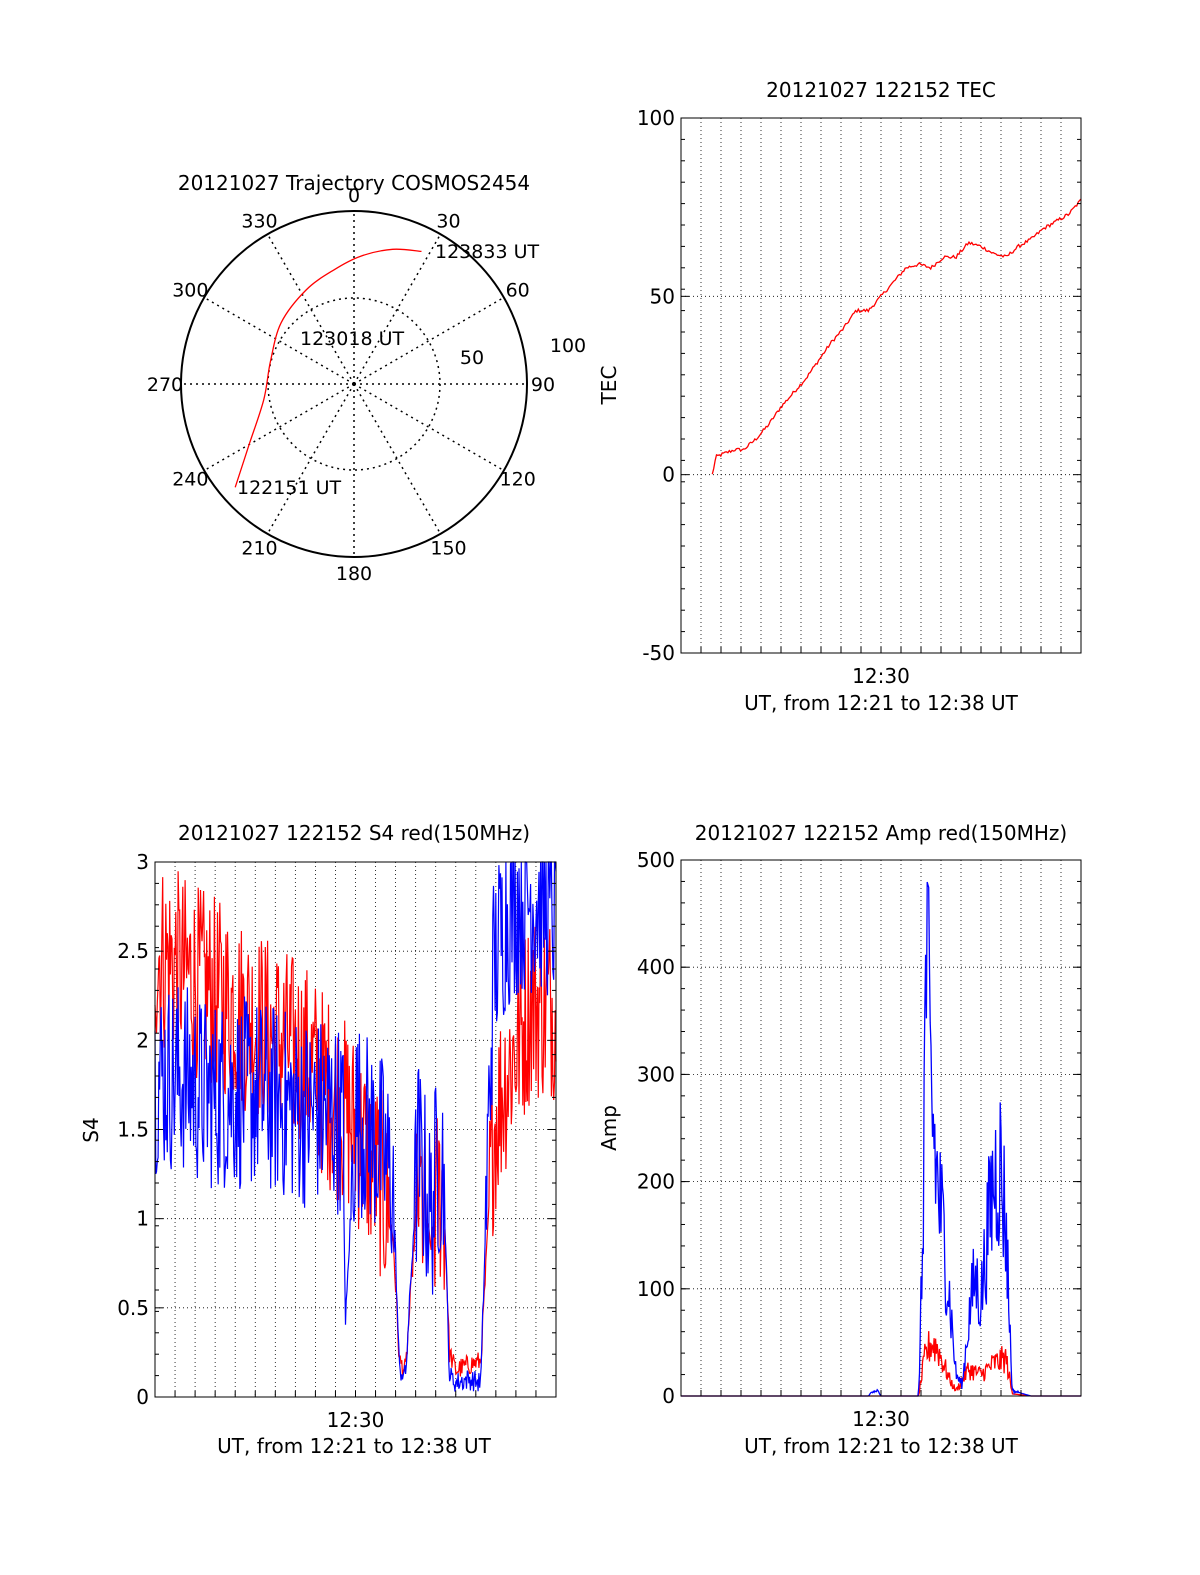 The width and height of the screenshot is (1200, 1575). What do you see at coordinates (881, 676) in the screenshot?
I see `tec-xtick-label: 12:30` at bounding box center [881, 676].